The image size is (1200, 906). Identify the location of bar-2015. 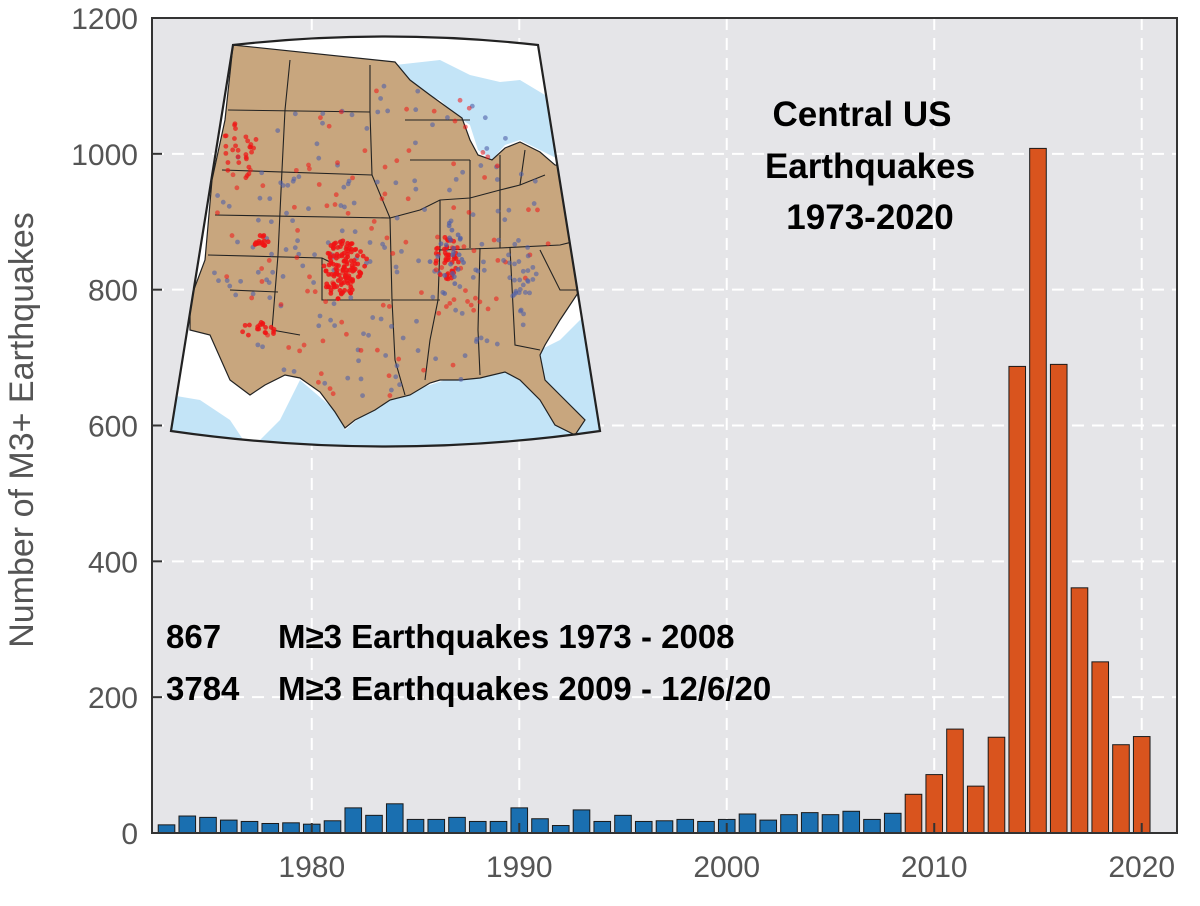
(1038, 490).